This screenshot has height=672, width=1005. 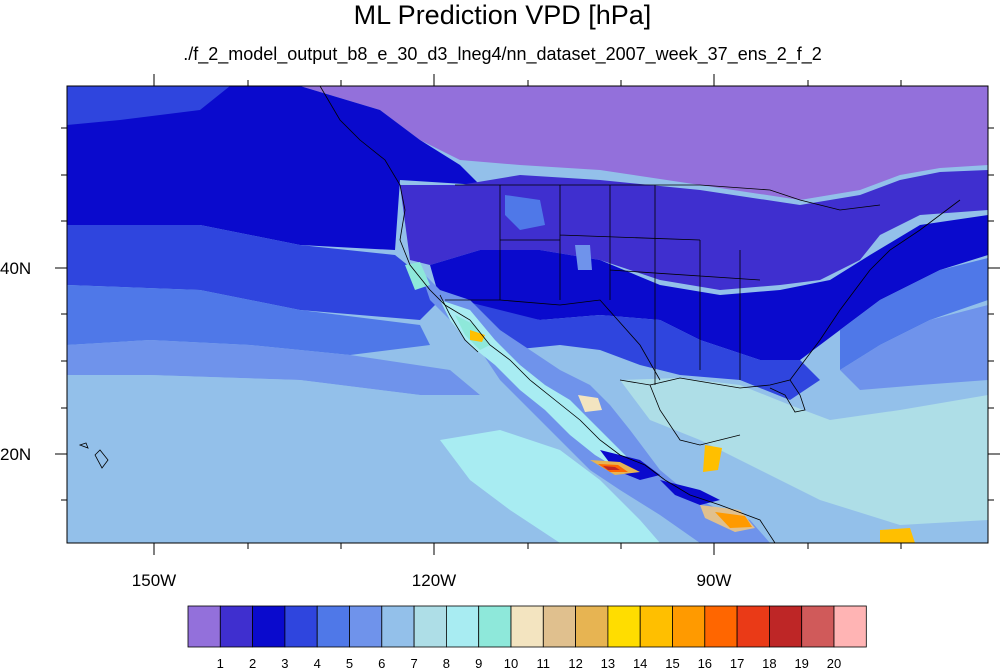 I want to click on lon-label-150w: 150W, so click(x=154, y=580).